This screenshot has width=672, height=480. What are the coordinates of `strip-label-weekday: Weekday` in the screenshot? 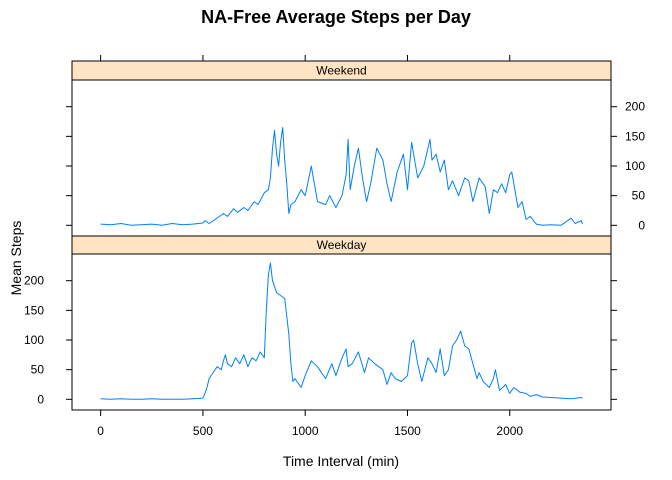 It's located at (342, 245).